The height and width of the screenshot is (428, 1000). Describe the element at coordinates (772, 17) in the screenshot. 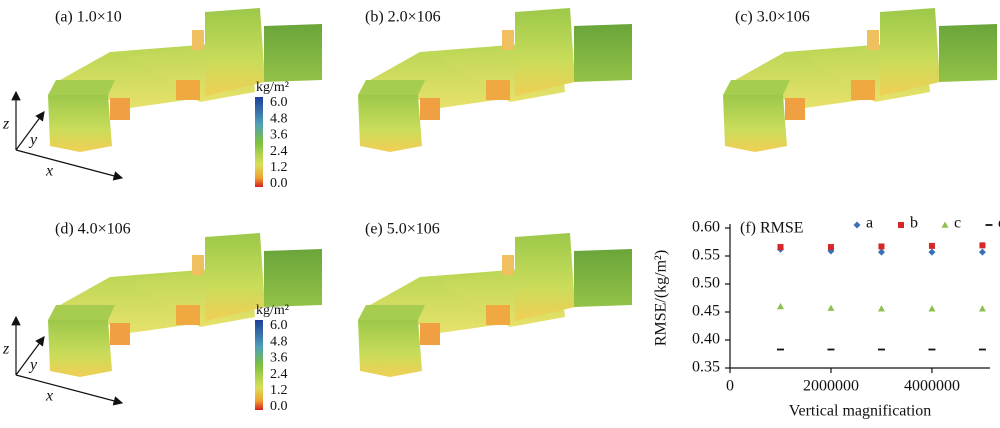

I see `panel-label: (c) 3.0×106` at that location.